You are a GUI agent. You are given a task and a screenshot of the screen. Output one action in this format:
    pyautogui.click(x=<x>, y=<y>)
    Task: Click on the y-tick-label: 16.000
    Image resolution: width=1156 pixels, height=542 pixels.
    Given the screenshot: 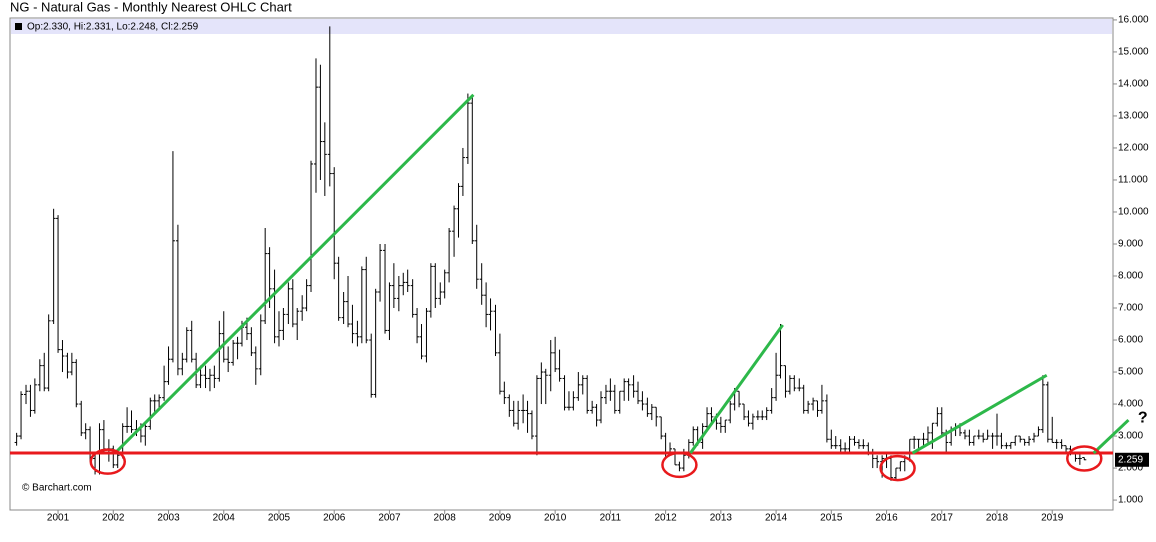 What is the action you would take?
    pyautogui.click(x=1133, y=20)
    